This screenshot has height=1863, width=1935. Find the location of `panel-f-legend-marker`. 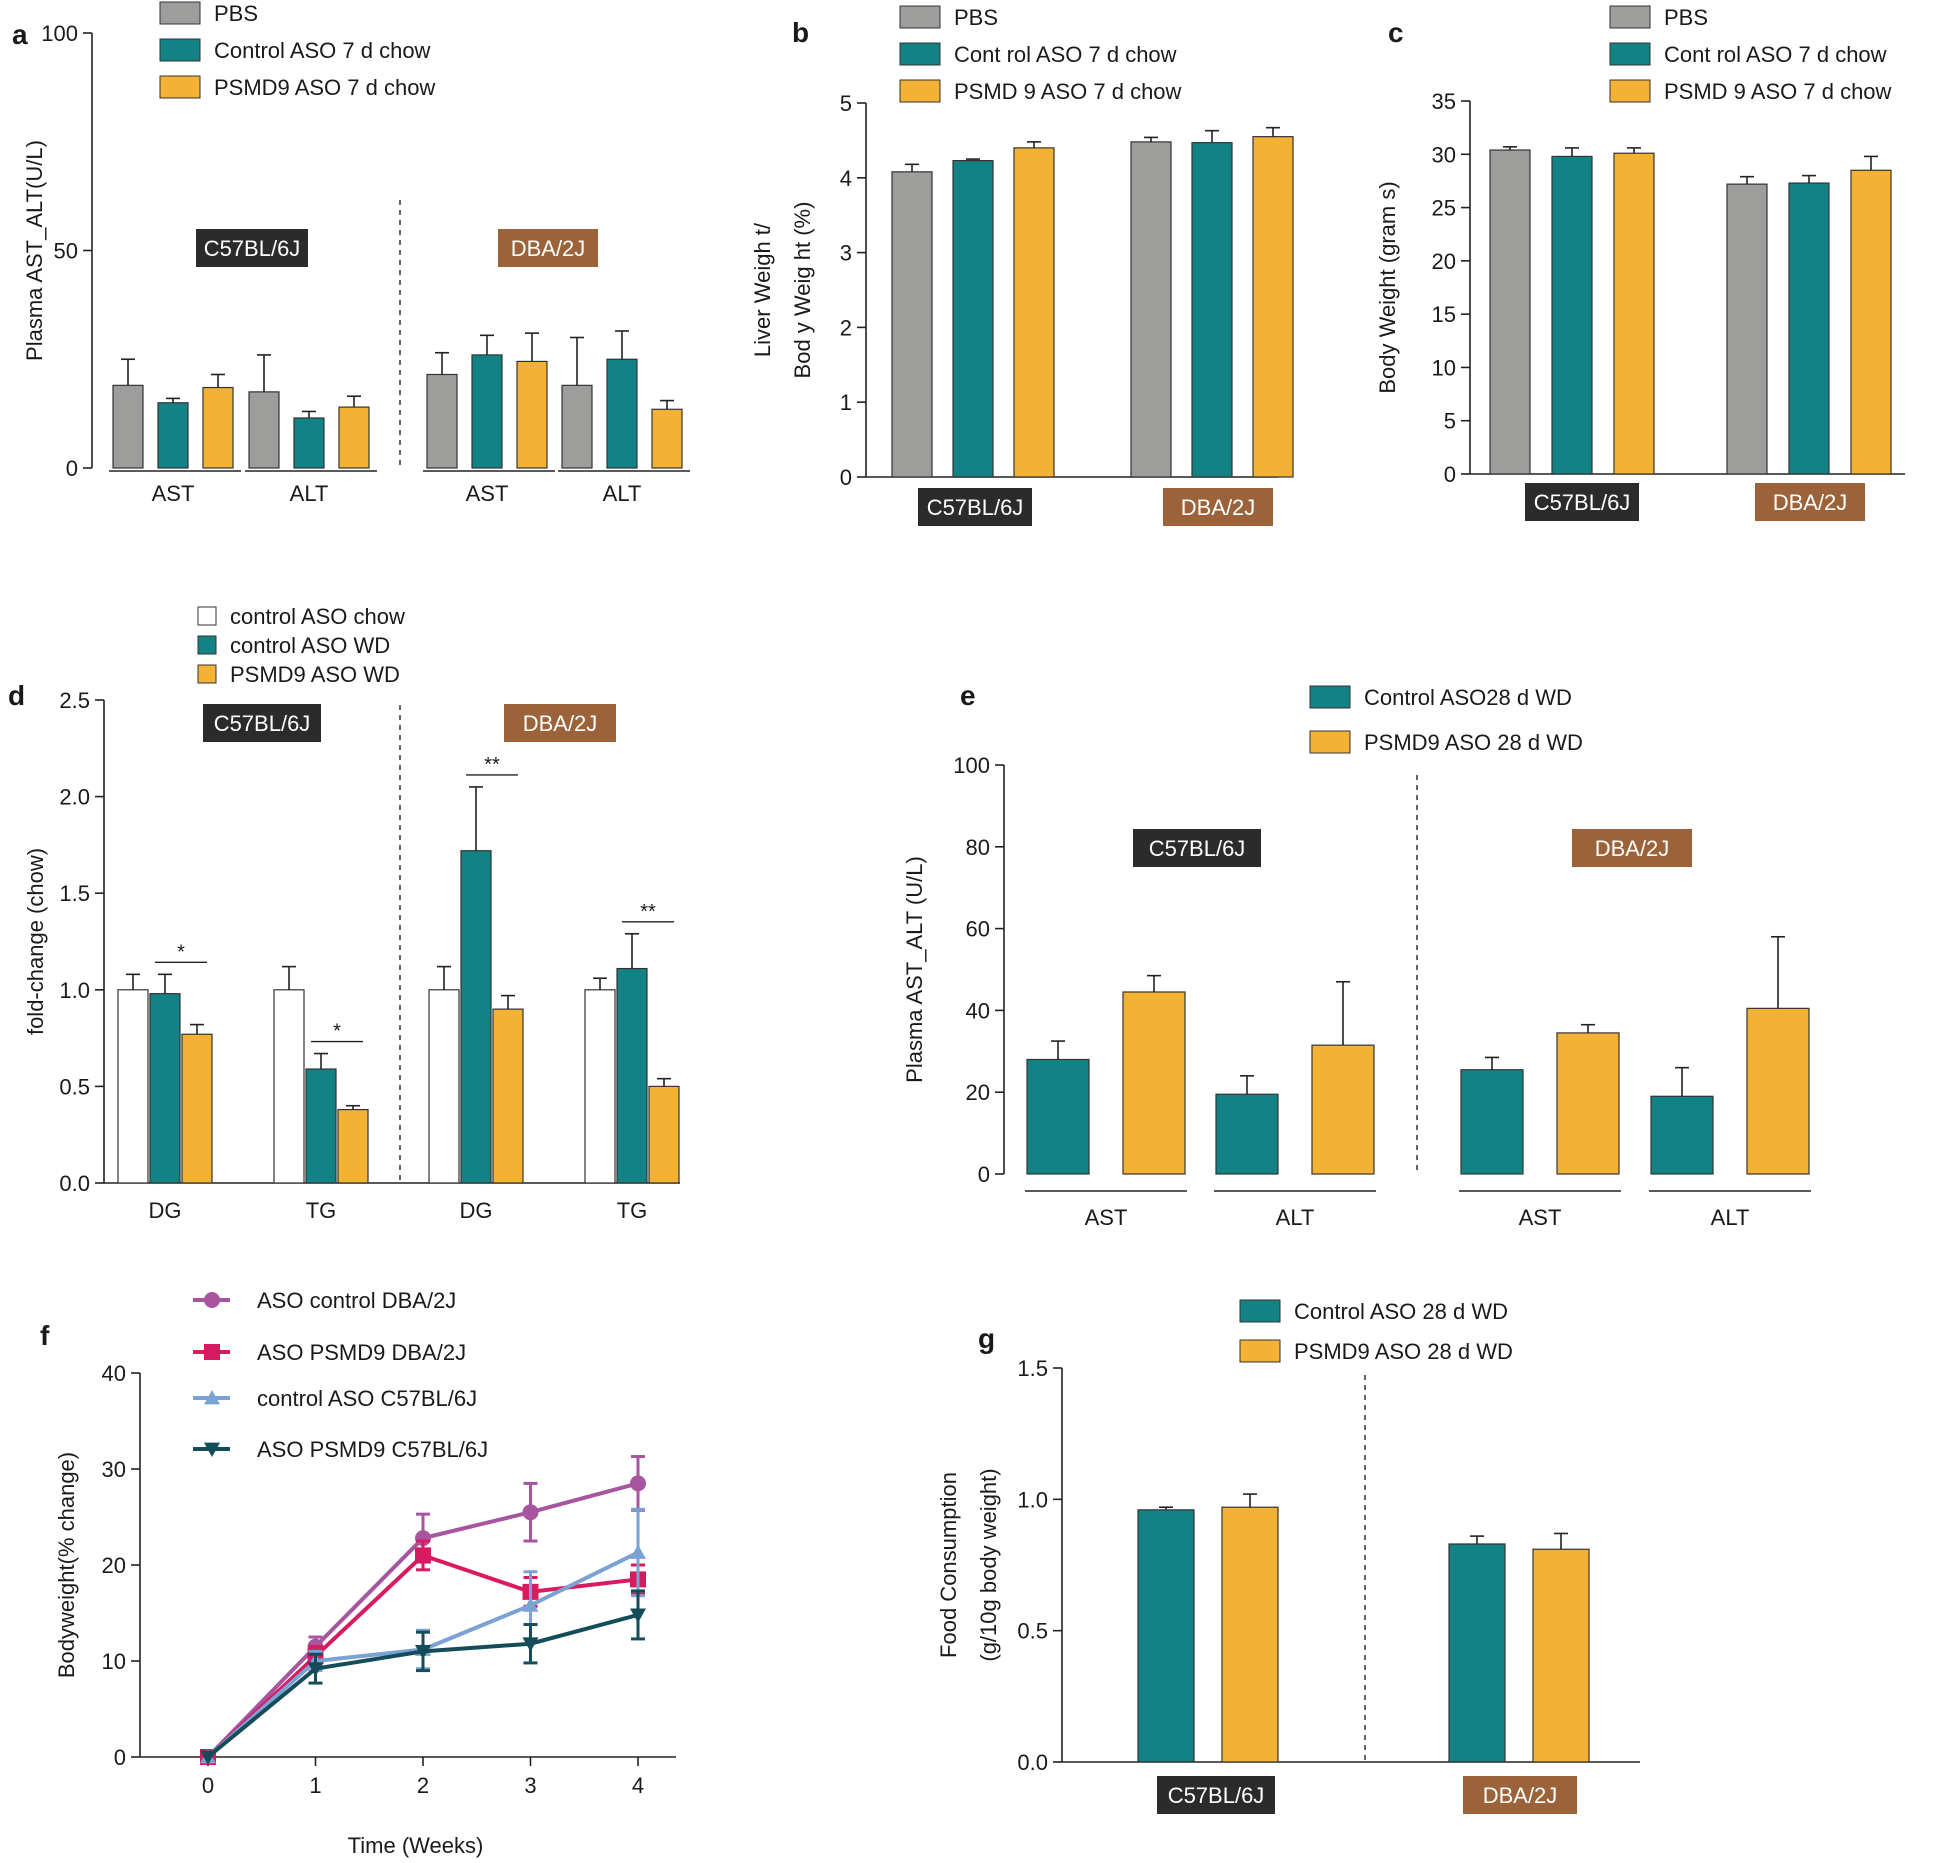

panel-f-legend-marker is located at coordinates (212, 1300).